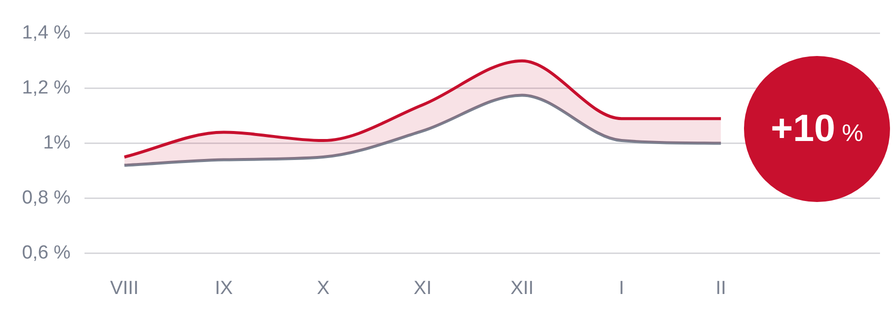 The image size is (896, 336). I want to click on x-tick-label: XI, so click(423, 288).